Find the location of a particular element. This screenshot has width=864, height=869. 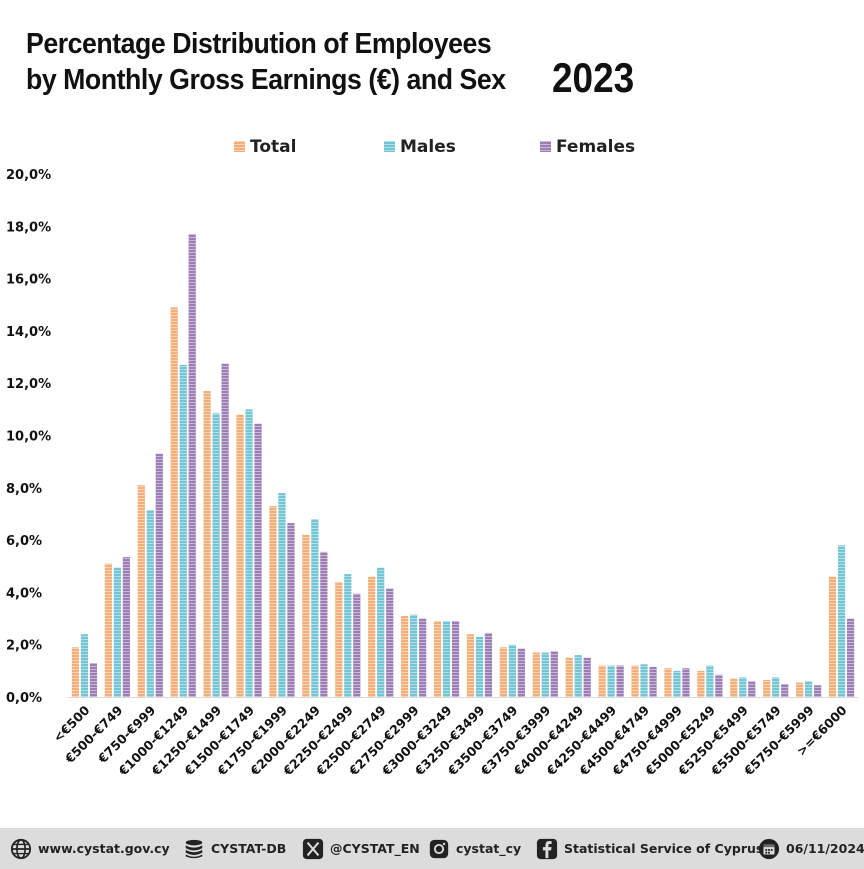

y-tick-label: 4,0% is located at coordinates (24, 593).